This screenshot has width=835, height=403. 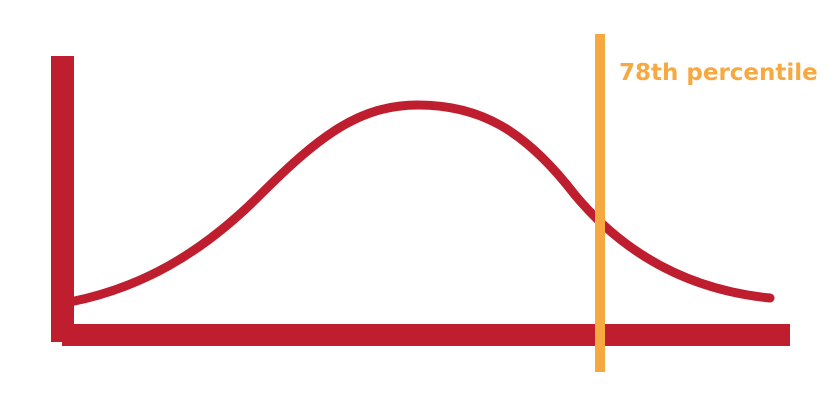 I want to click on y-axis, so click(x=62, y=199).